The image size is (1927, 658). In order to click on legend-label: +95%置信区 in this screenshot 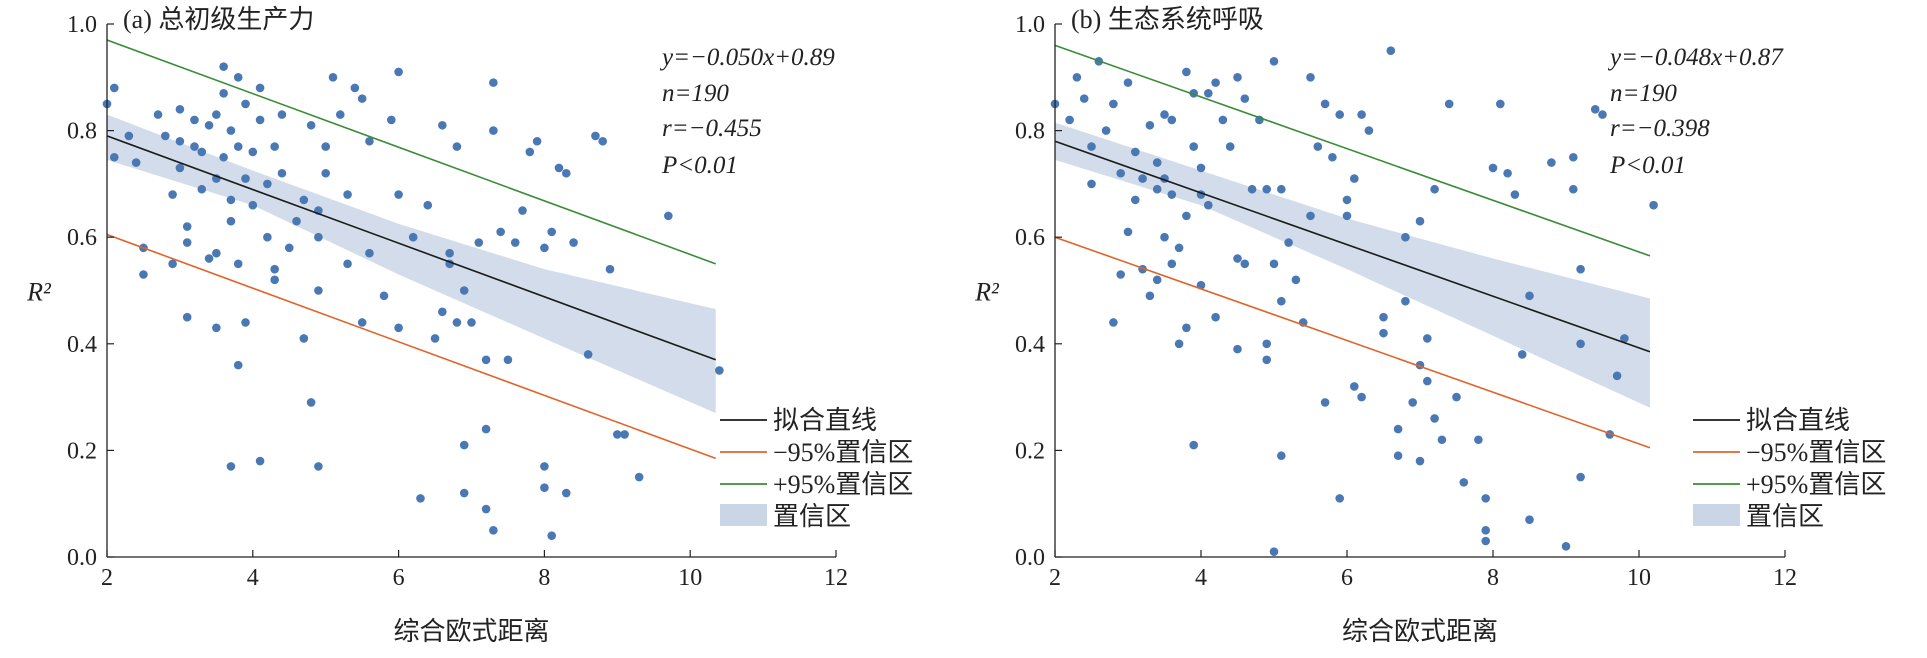, I will do `click(843, 484)`.